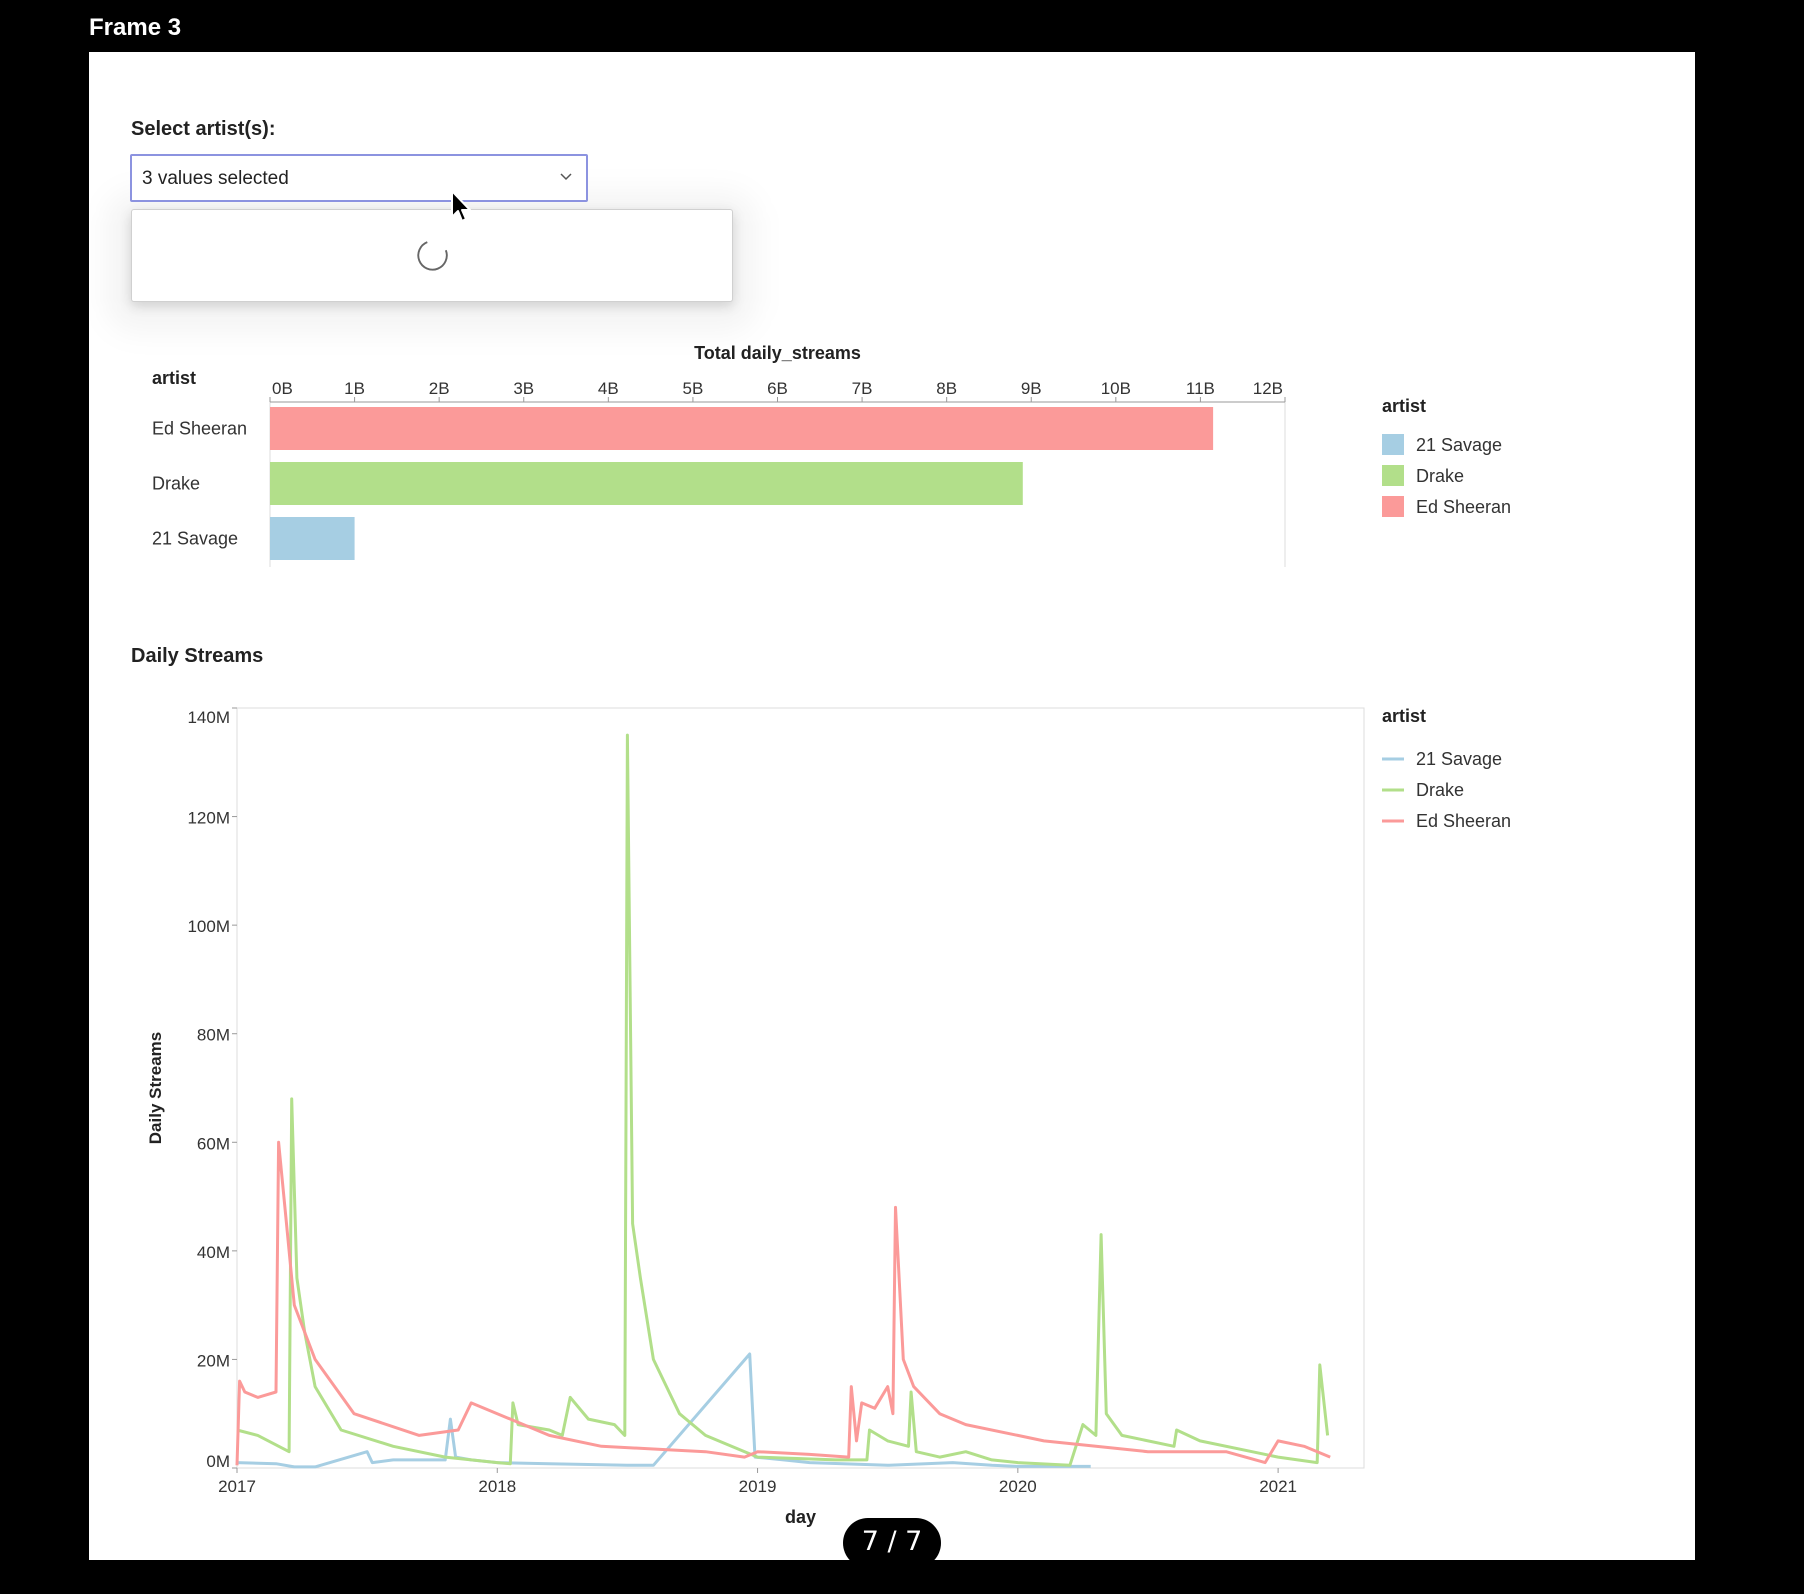 Image resolution: width=1804 pixels, height=1594 pixels. Describe the element at coordinates (523, 388) in the screenshot. I see `bar-x-tick-label: 3B` at that location.